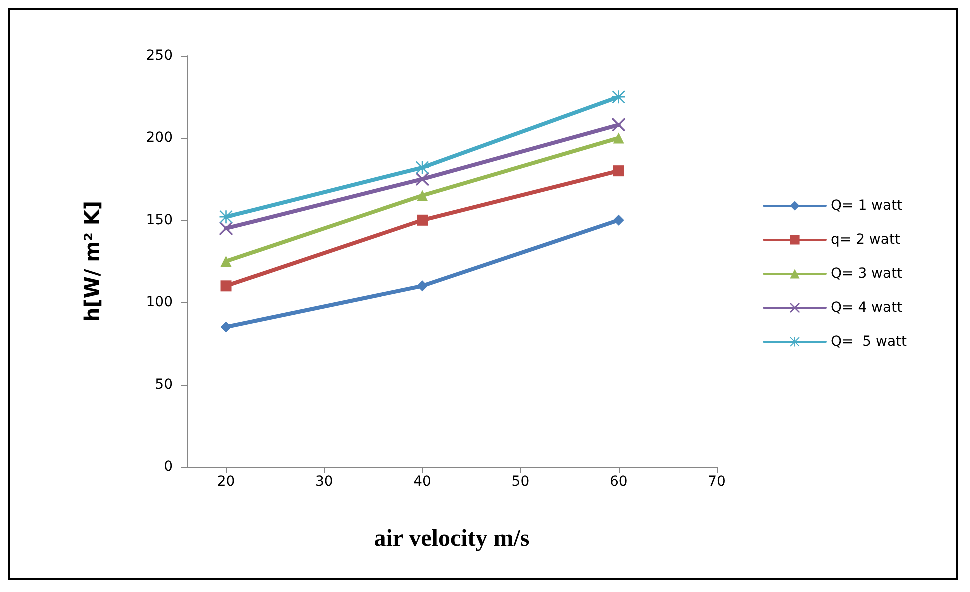 The width and height of the screenshot is (970, 592). I want to click on y-tick-label: 50, so click(164, 384).